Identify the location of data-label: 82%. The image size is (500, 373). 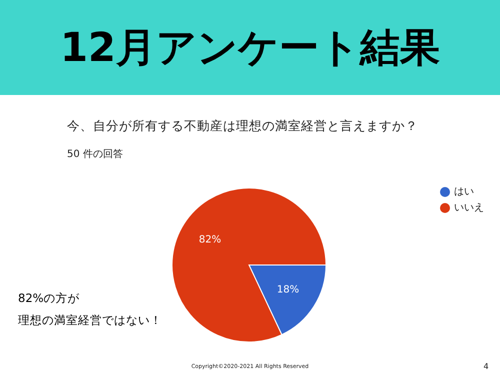
(210, 240).